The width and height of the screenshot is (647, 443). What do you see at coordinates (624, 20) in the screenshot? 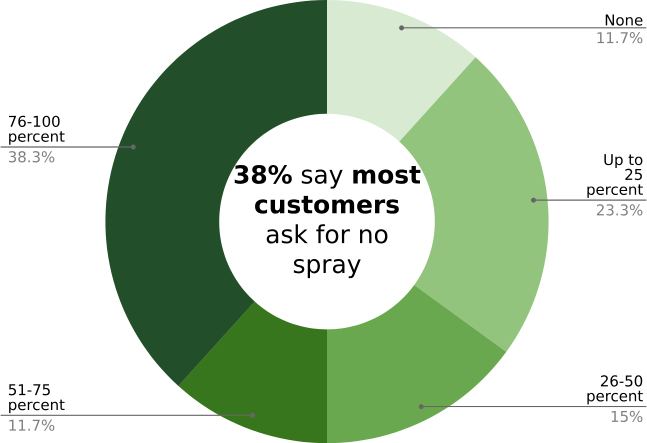
I see `slice-label: None` at bounding box center [624, 20].